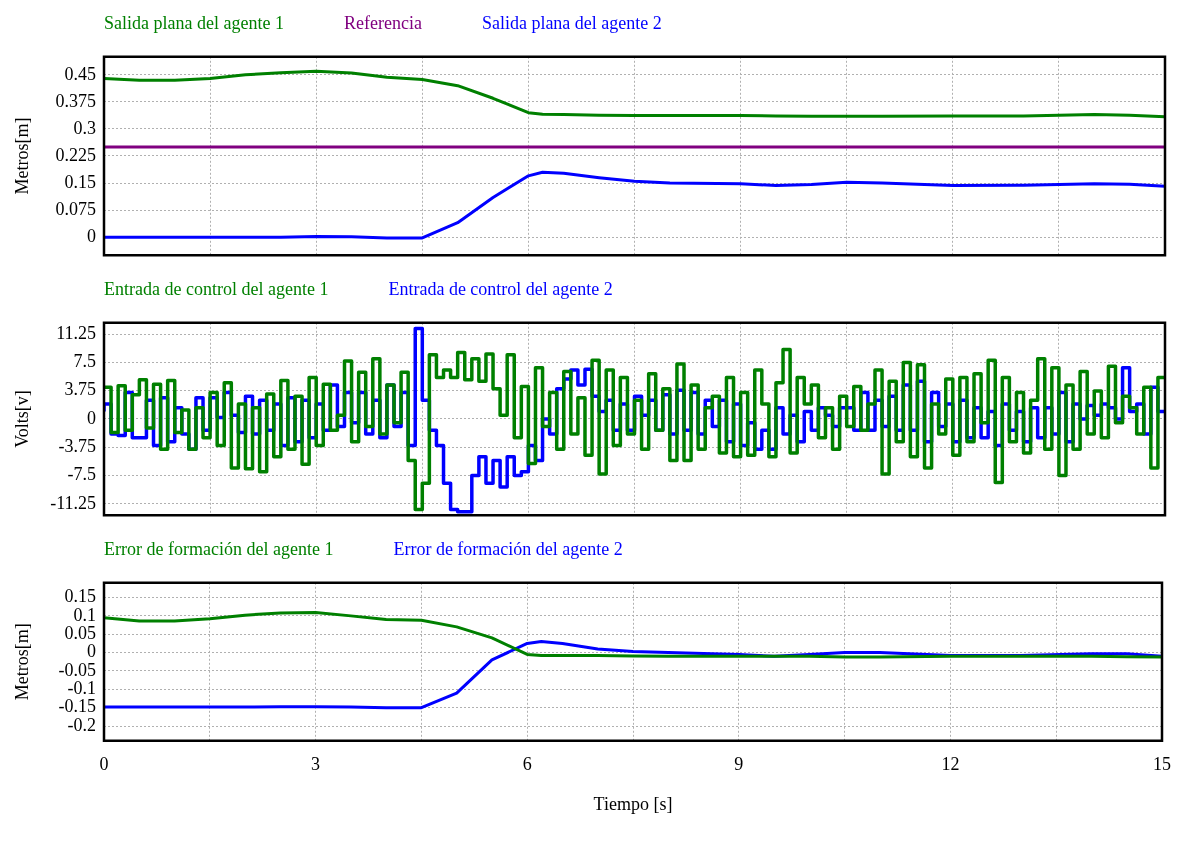 The width and height of the screenshot is (1193, 842). I want to click on y-tick-label: 0.1, so click(84, 614).